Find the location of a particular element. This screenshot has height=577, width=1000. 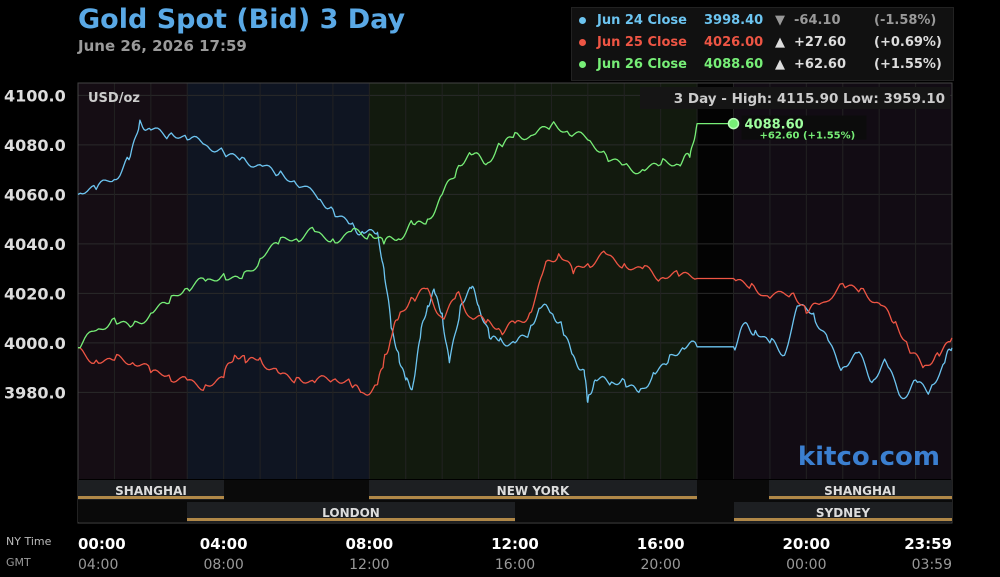

legend-item-jun24: Jun 24 Close 3998.40 ▼ -64.10 (-1.58%) is located at coordinates (762, 21).